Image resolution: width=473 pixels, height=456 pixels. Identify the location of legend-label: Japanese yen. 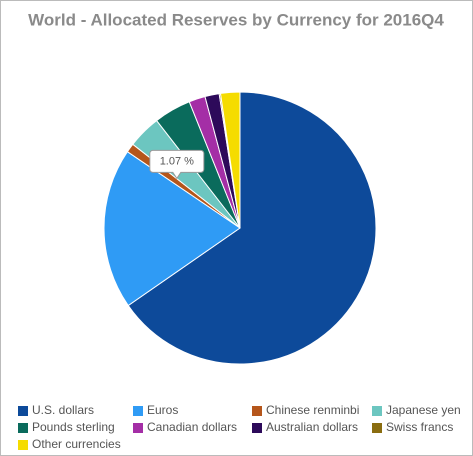
(423, 410).